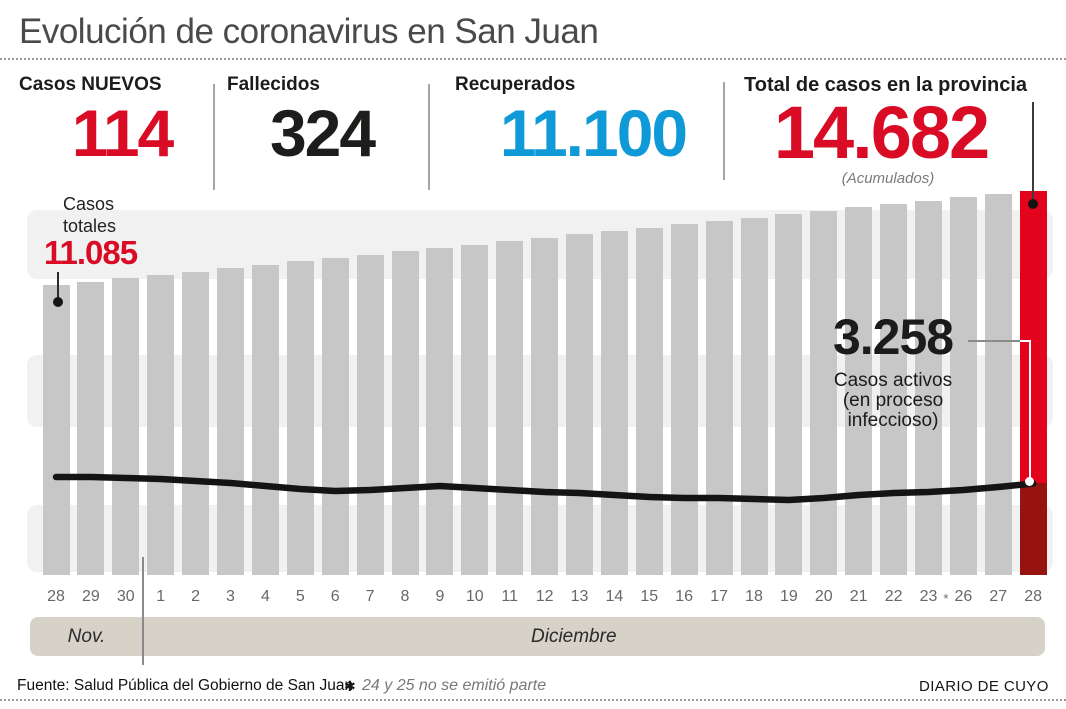 This screenshot has width=1066, height=709. What do you see at coordinates (1033, 151) in the screenshot?
I see `total-stat-connector` at bounding box center [1033, 151].